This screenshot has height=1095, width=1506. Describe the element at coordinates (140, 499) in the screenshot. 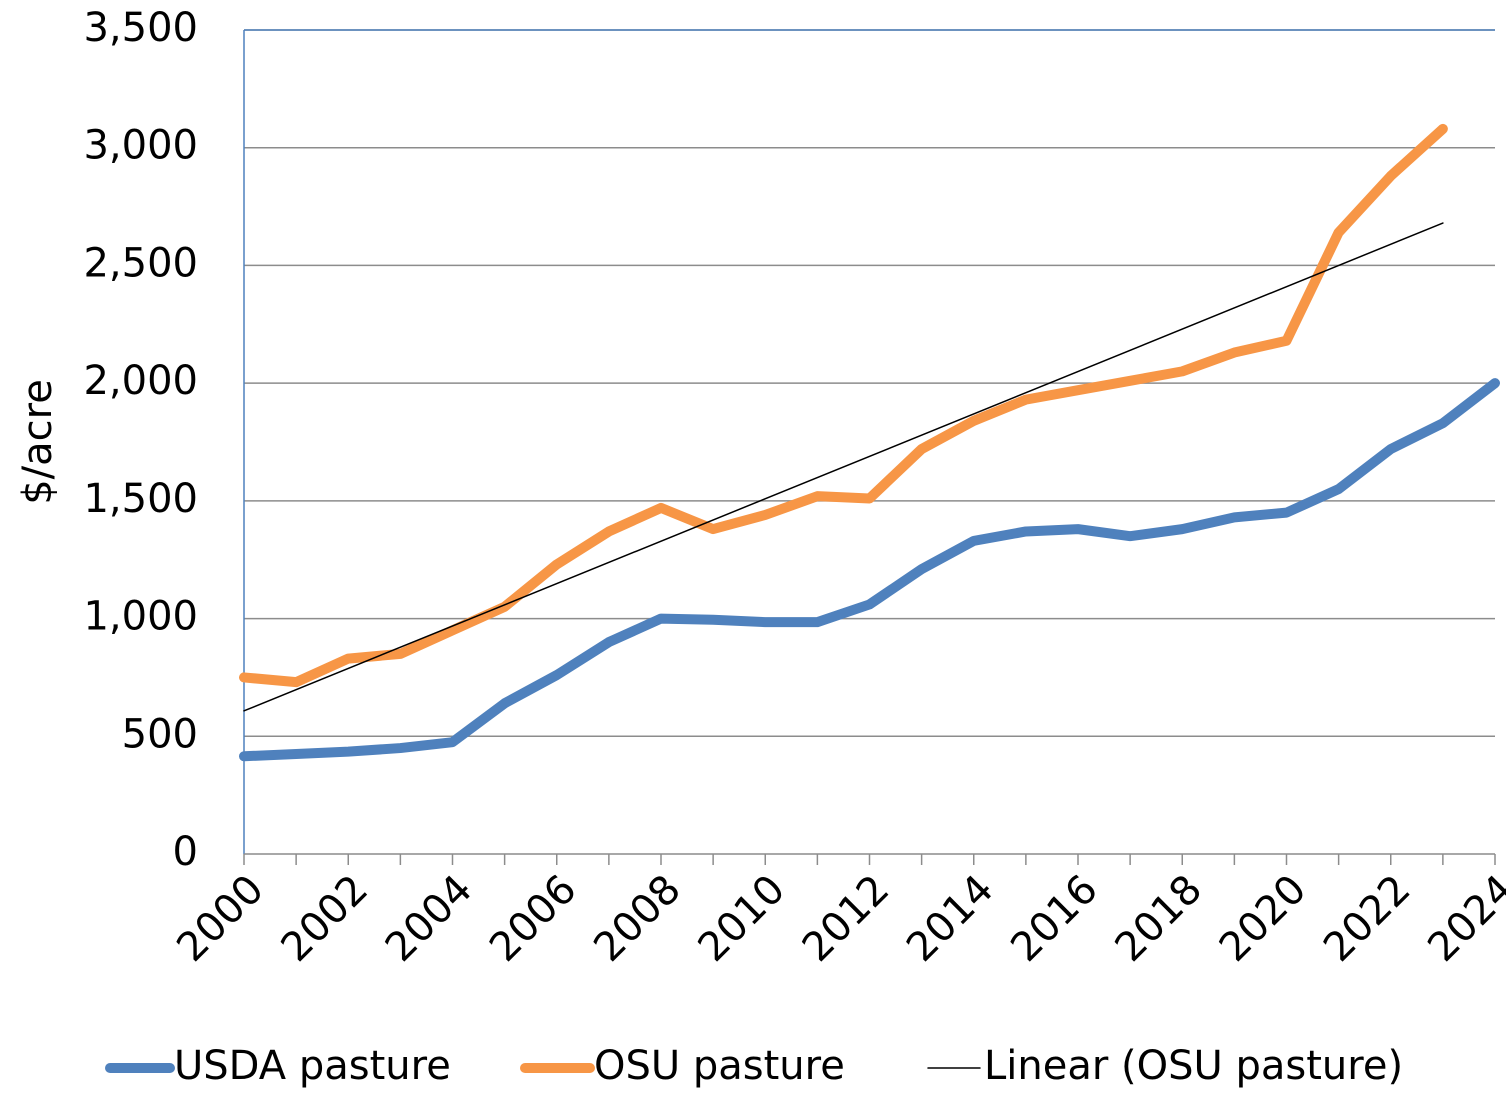

I see `y-tick-label: 1,500` at that location.